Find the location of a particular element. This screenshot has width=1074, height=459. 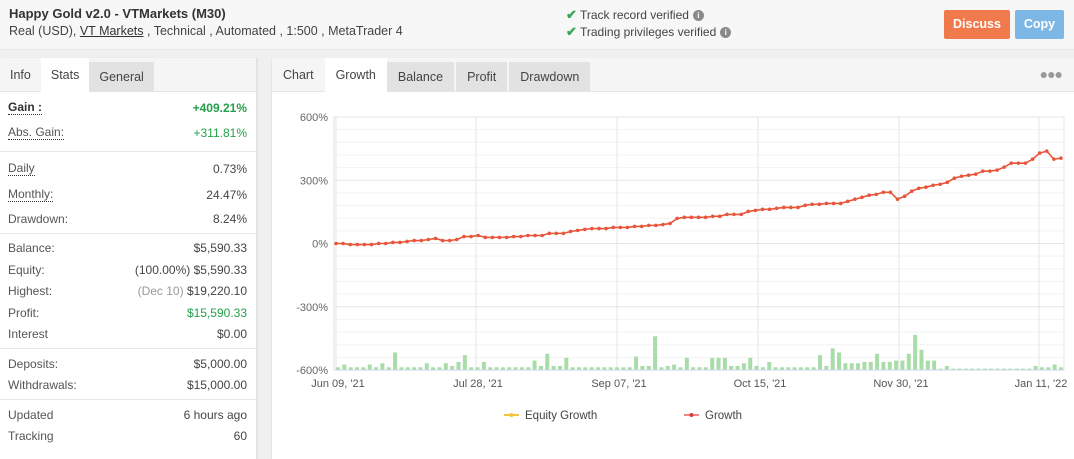

tab-stats: Stats is located at coordinates (65, 75).